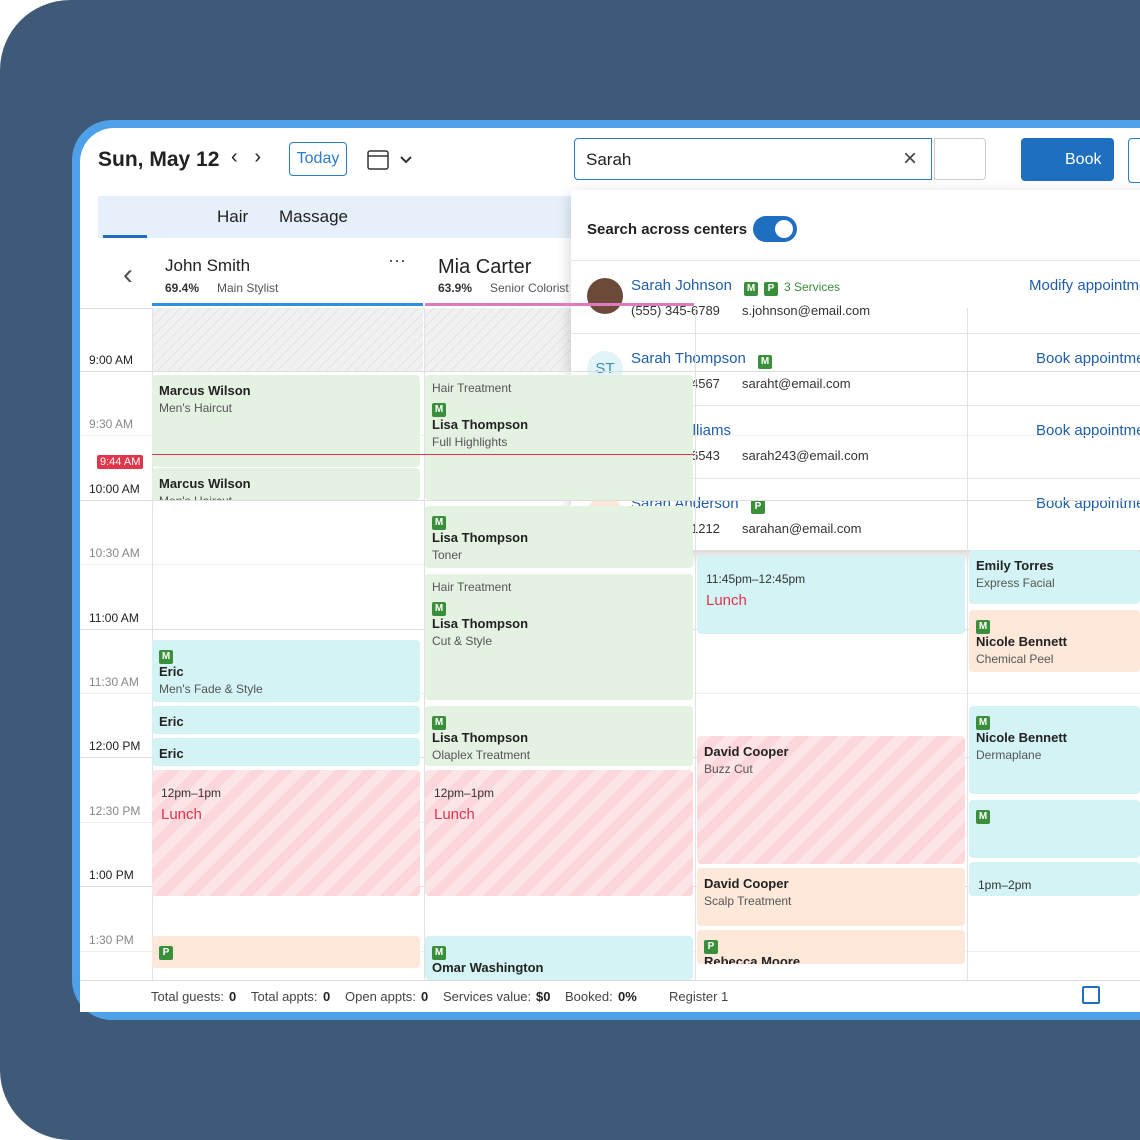 This screenshot has width=1140, height=1140. What do you see at coordinates (205, 390) in the screenshot?
I see `client-name: Marcus Wilson` at bounding box center [205, 390].